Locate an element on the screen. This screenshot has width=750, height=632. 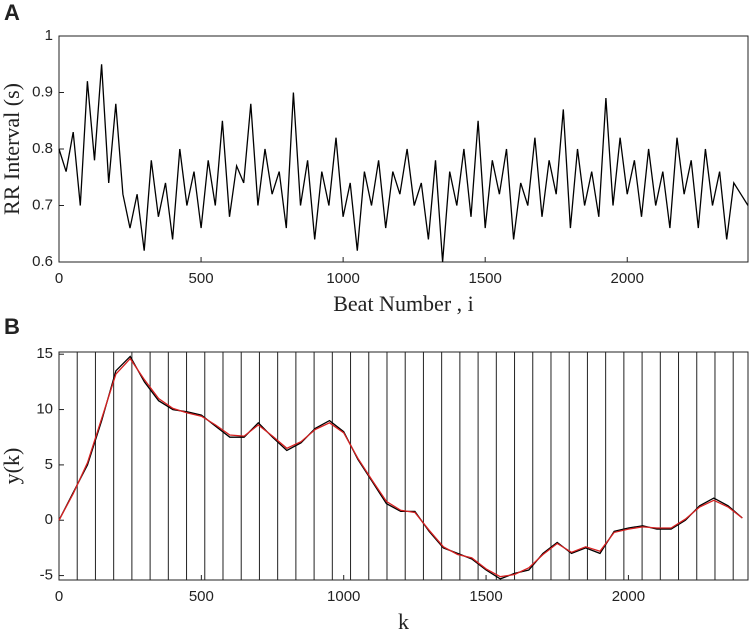
y-tick-label: 0 is located at coordinates (49, 519).